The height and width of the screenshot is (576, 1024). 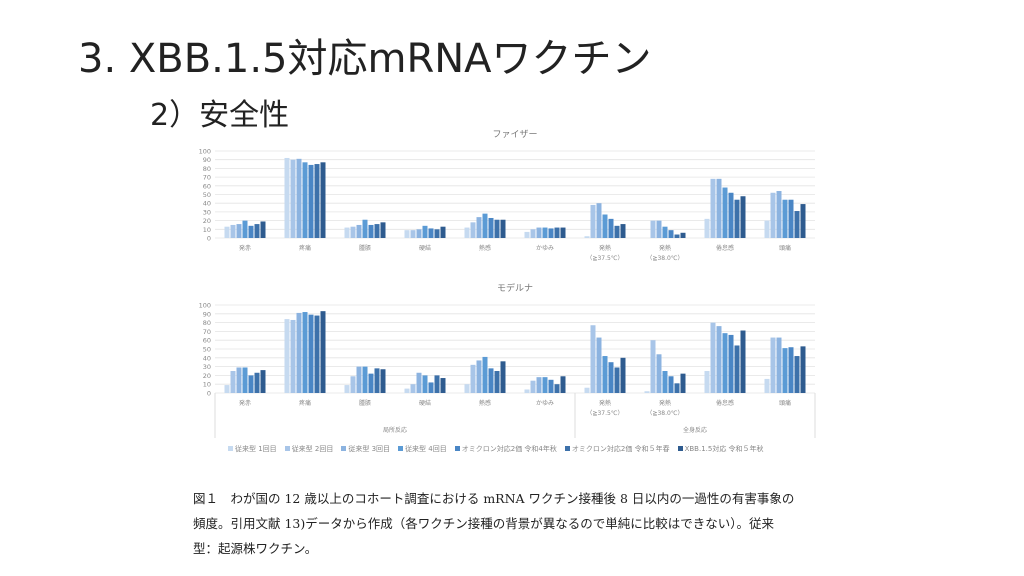 What do you see at coordinates (369, 449) in the screenshot?
I see `legend-label: 従来型 3回目` at bounding box center [369, 449].